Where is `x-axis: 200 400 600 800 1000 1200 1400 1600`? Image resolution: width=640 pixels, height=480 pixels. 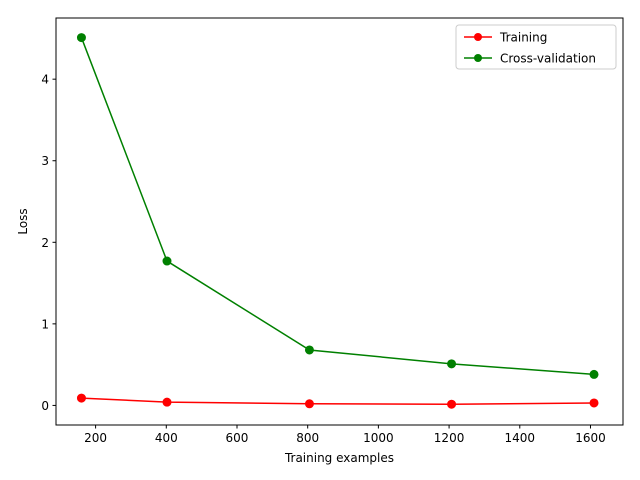 x-axis: 200 400 600 800 1000 1200 1400 1600 is located at coordinates (345, 435).